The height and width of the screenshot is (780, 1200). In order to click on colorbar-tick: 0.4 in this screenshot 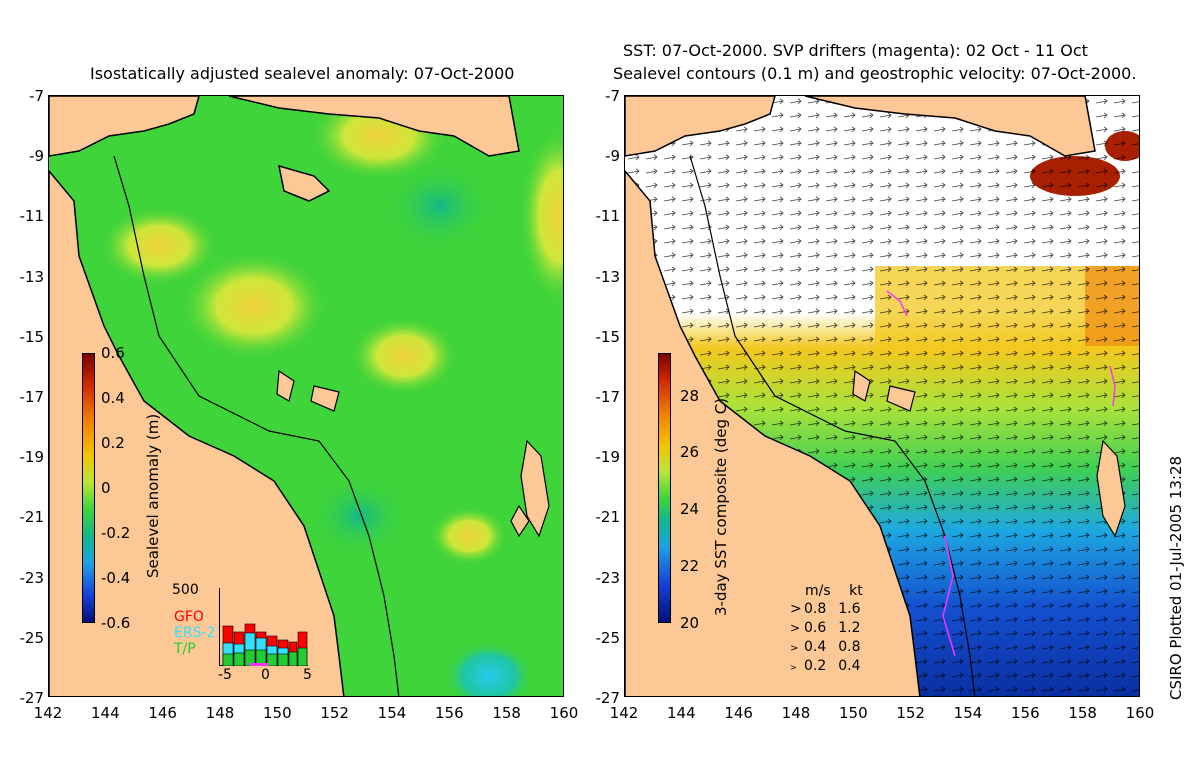, I will do `click(113, 398)`.